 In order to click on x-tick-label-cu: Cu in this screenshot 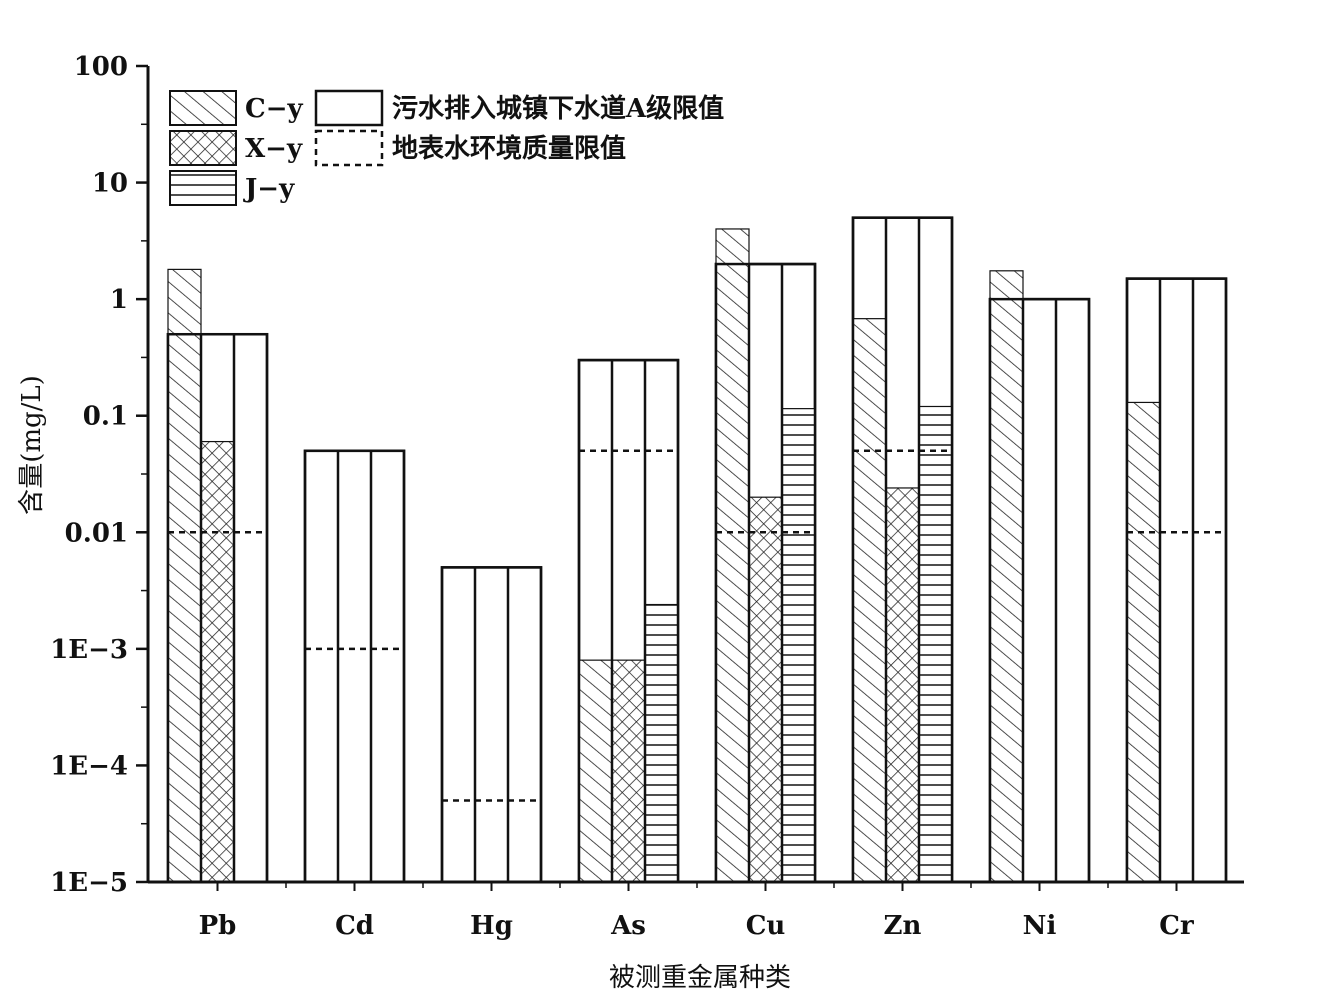, I will do `click(766, 926)`.